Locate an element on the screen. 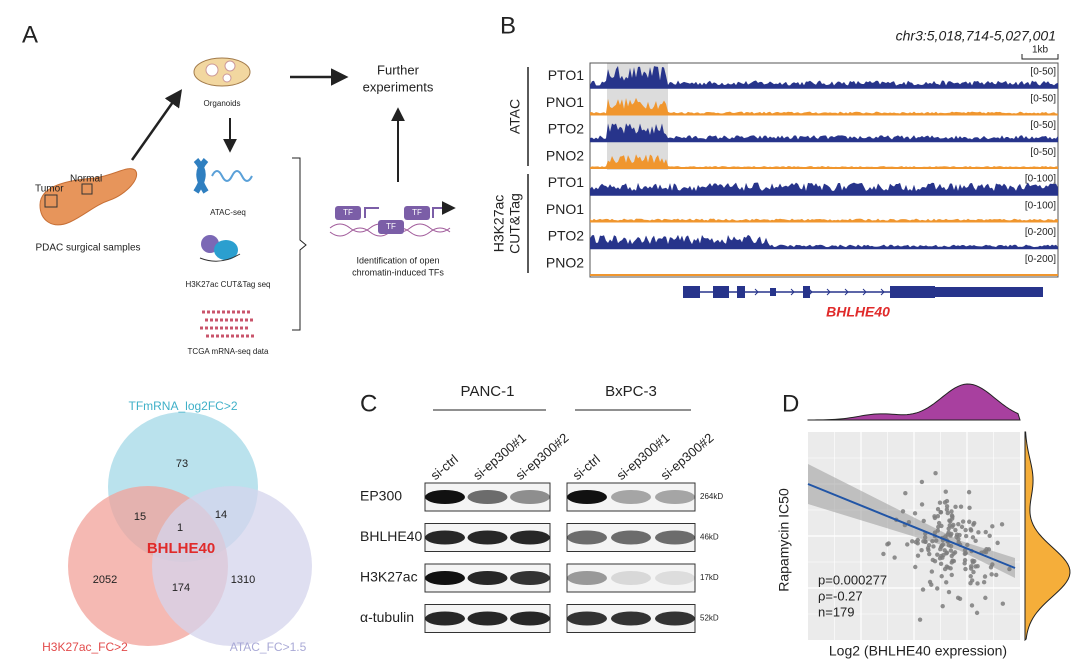 This screenshot has width=1088, height=666. panel-label: C is located at coordinates (368, 403).